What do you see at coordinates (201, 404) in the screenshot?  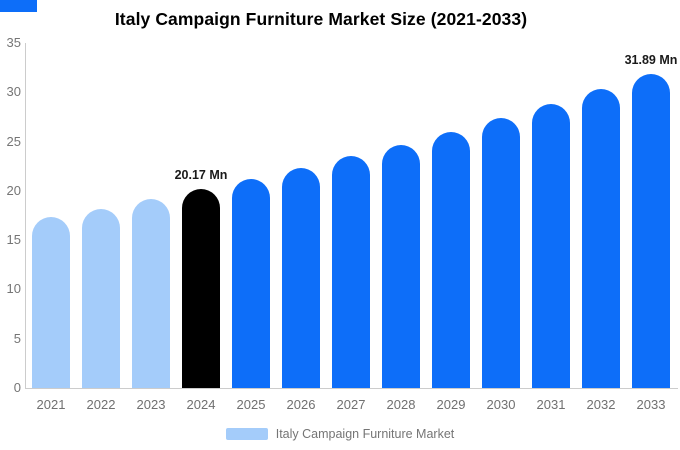 I see `x-tick-label-2024: 2024` at bounding box center [201, 404].